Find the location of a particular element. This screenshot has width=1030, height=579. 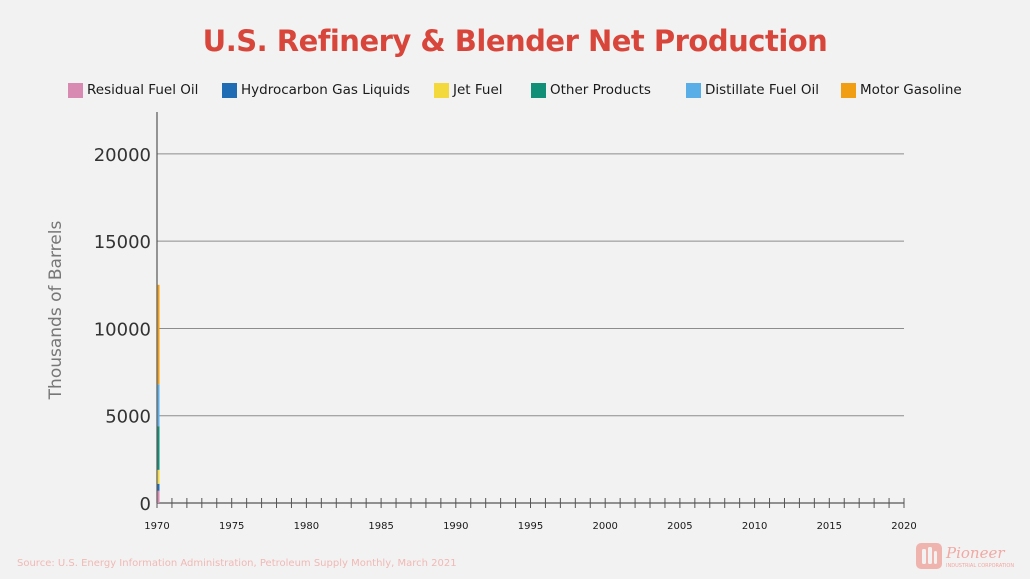

legend-label: Motor Gasoline is located at coordinates (911, 90).